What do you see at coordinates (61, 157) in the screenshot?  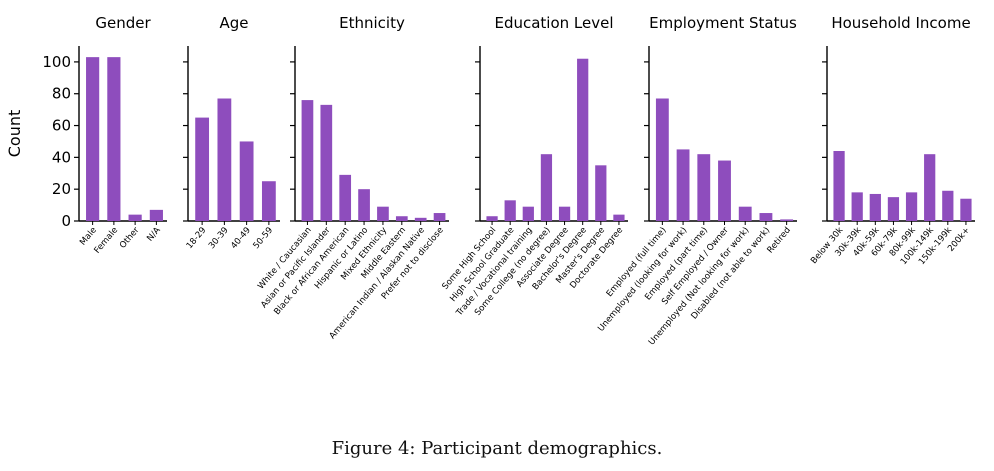 I see `y-tick-label: 40` at bounding box center [61, 157].